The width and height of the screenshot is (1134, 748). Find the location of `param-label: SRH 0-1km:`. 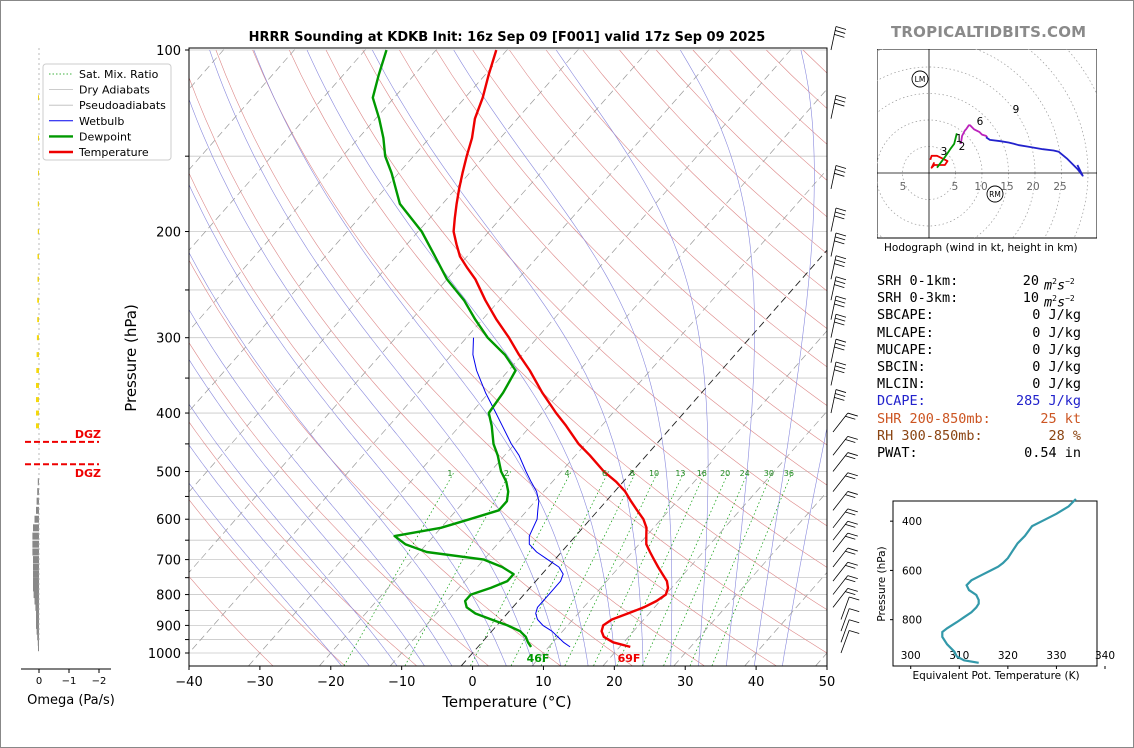

param-label: SRH 0-1km: is located at coordinates (918, 281).